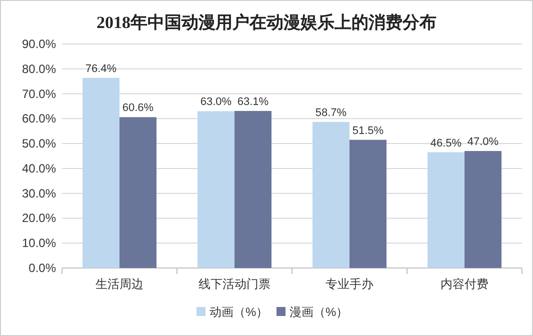 The width and height of the screenshot is (533, 336). What do you see at coordinates (39, 119) in the screenshot?
I see `y-tick-label: 60.0%` at bounding box center [39, 119].